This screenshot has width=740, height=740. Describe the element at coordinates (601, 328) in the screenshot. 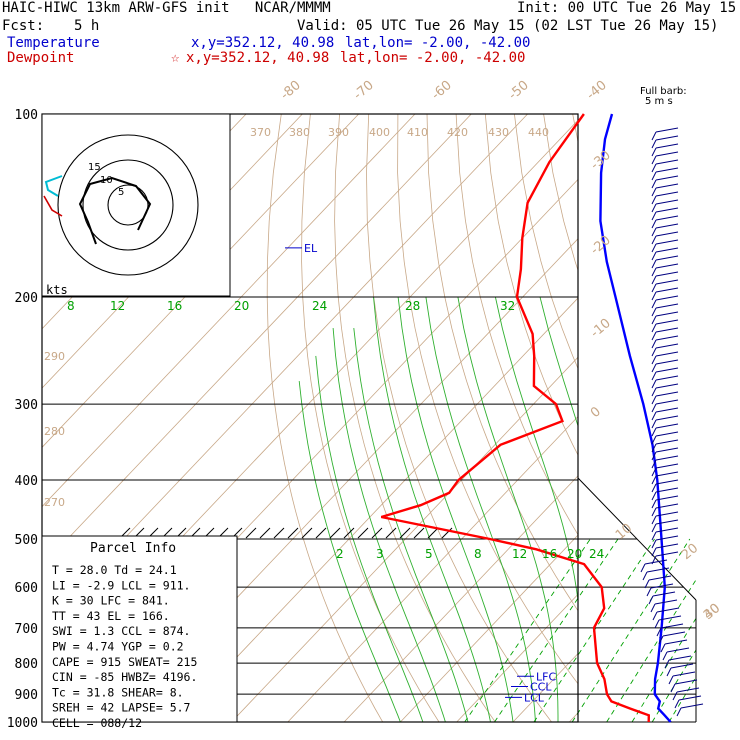

I see `isotherm-label: -10` at that location.